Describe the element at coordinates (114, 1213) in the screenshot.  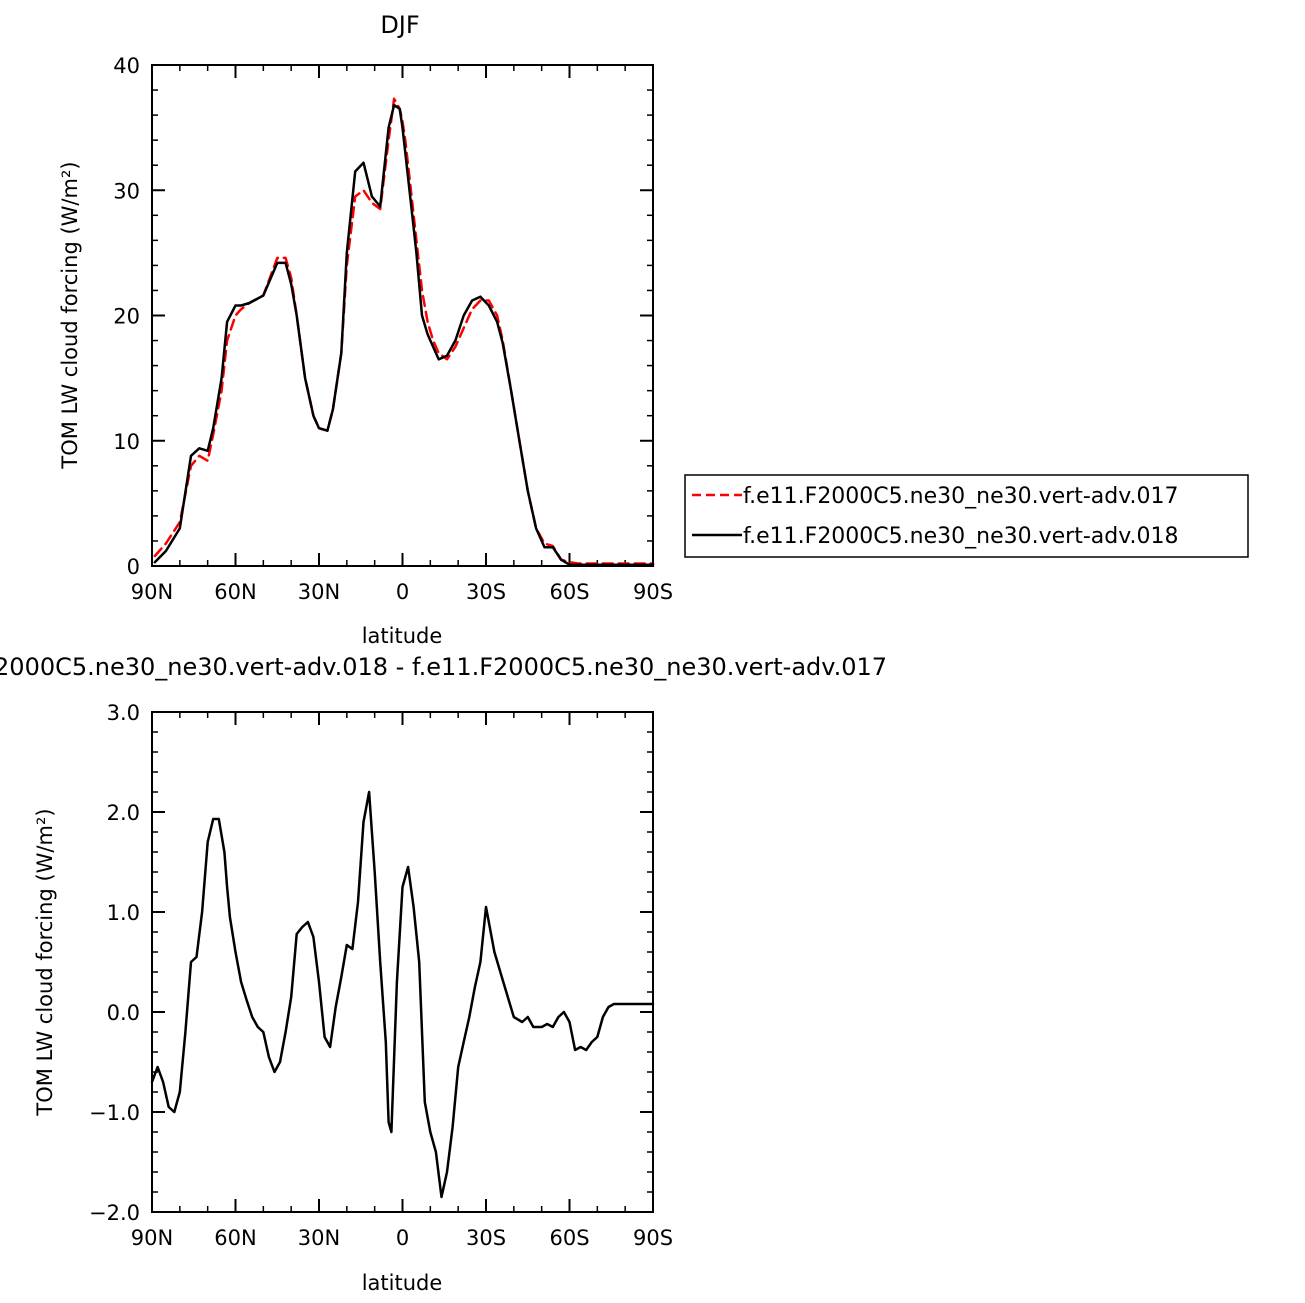
I see `bottom-y-tick-label: −2.0` at that location.